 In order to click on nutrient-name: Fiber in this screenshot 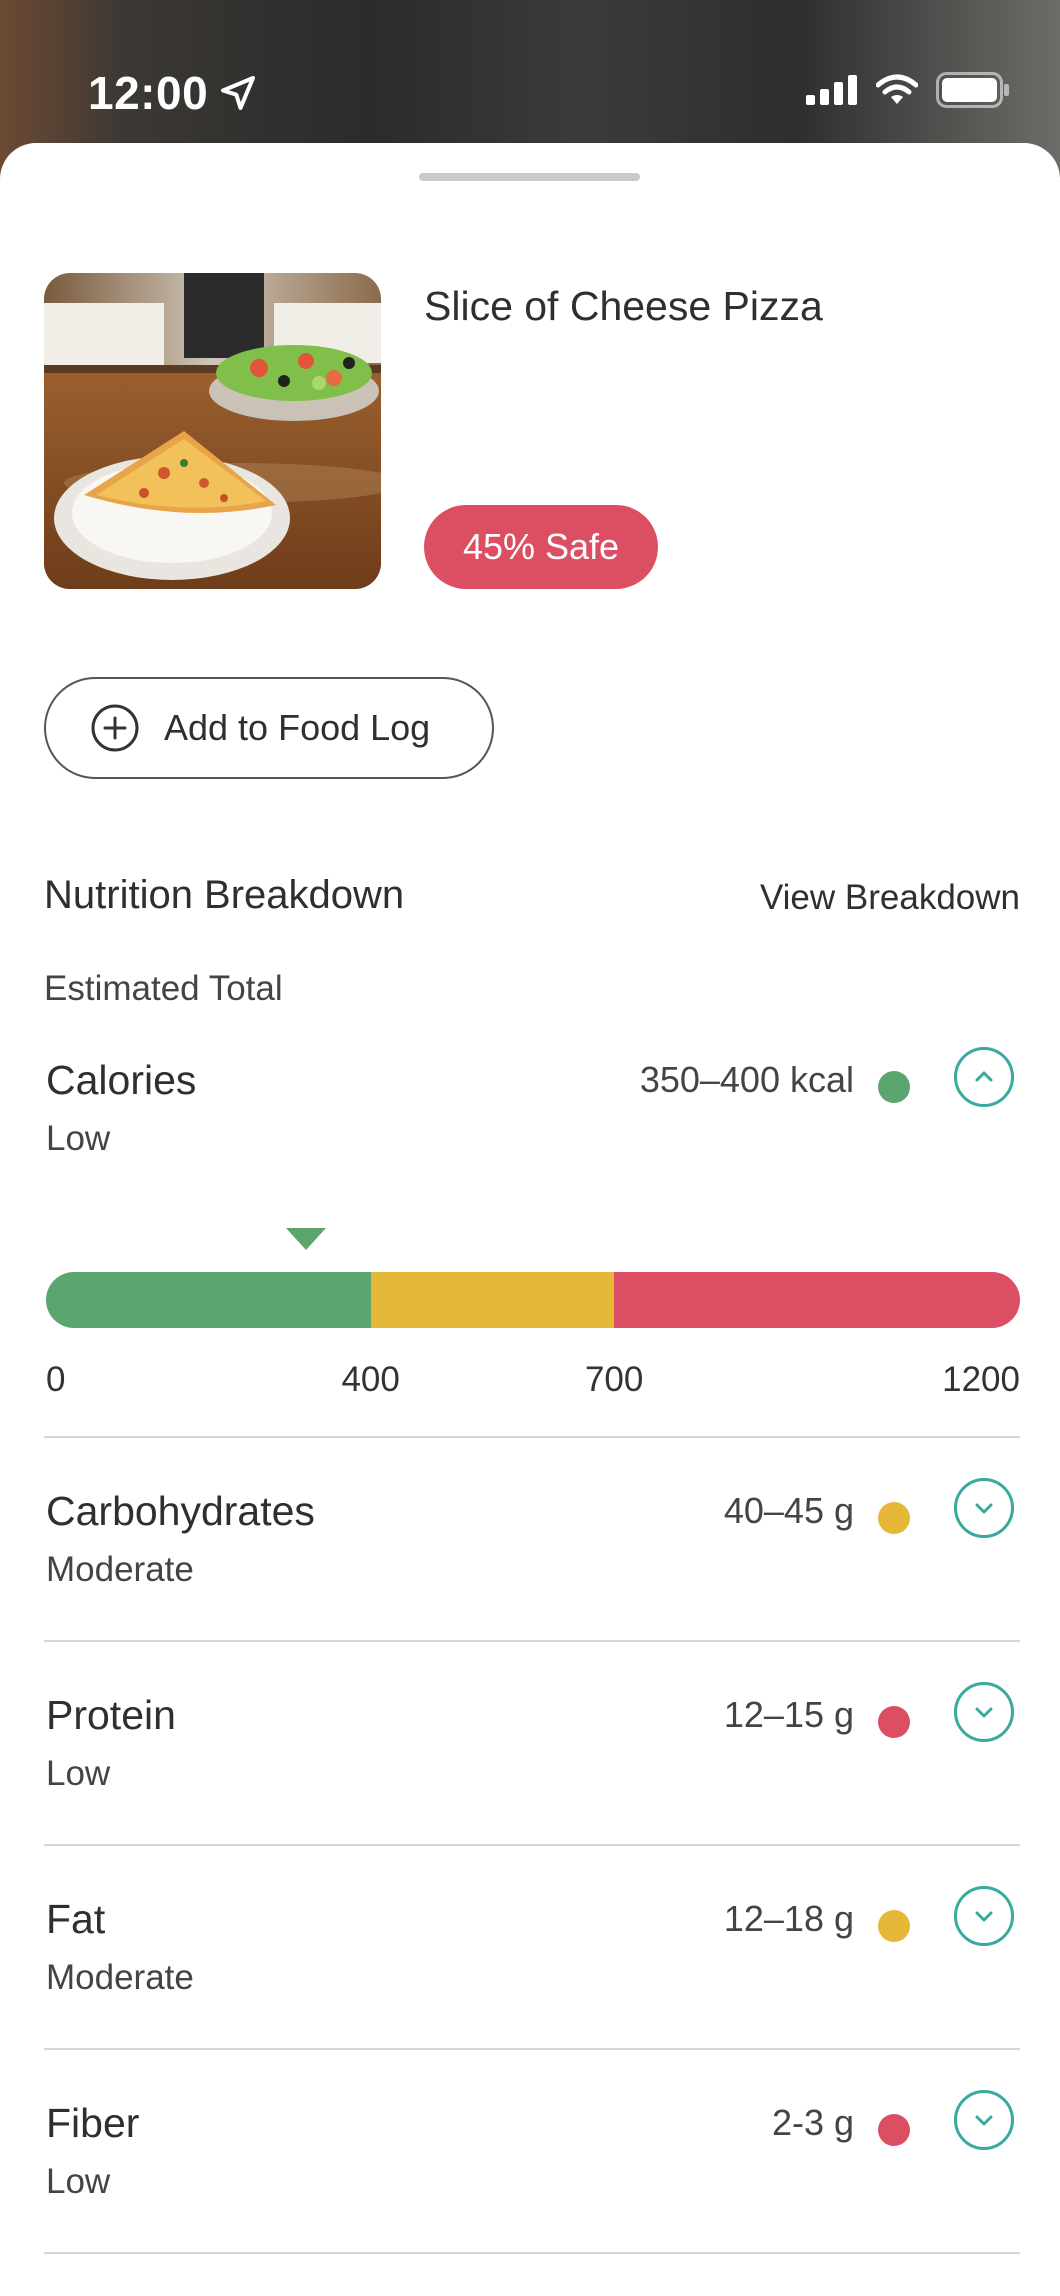, I will do `click(93, 2123)`.